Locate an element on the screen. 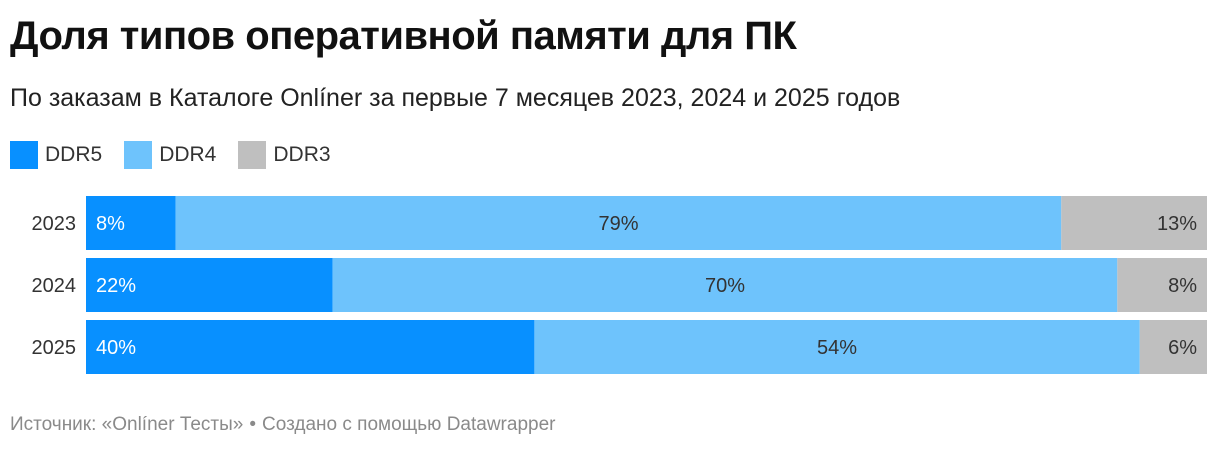  legend-item-ddr3: DDR3 is located at coordinates (284, 155).